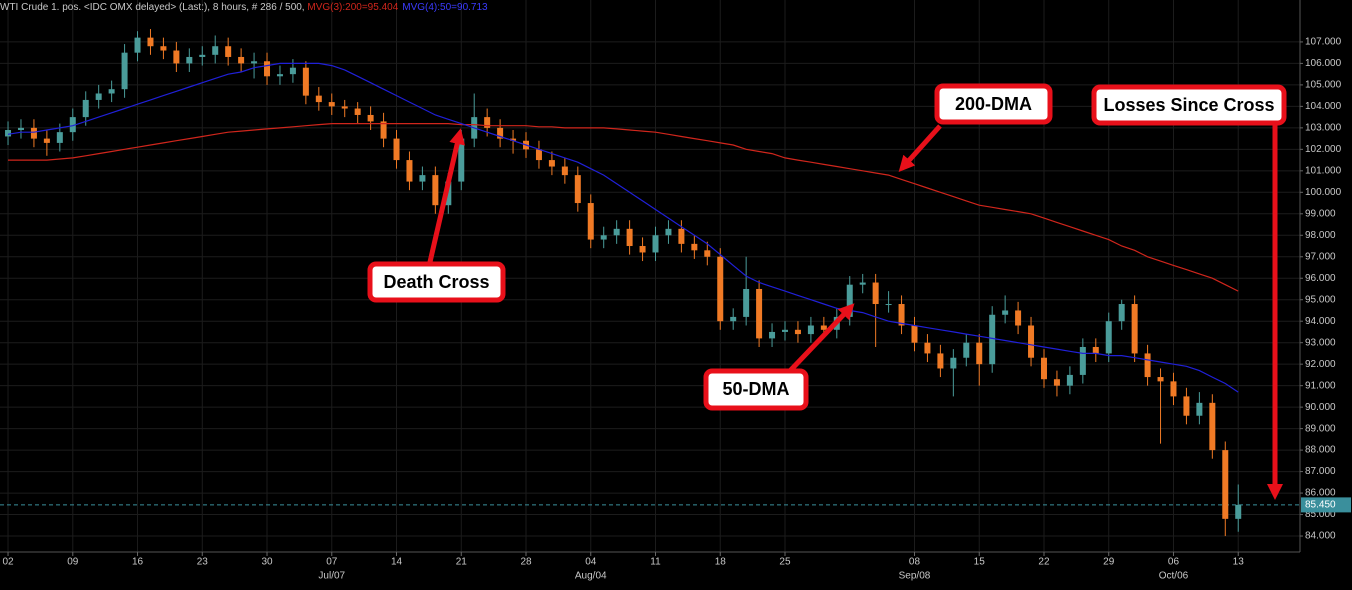 The width and height of the screenshot is (1352, 590). Describe the element at coordinates (462, 562) in the screenshot. I see `x-tick-label: 21` at that location.